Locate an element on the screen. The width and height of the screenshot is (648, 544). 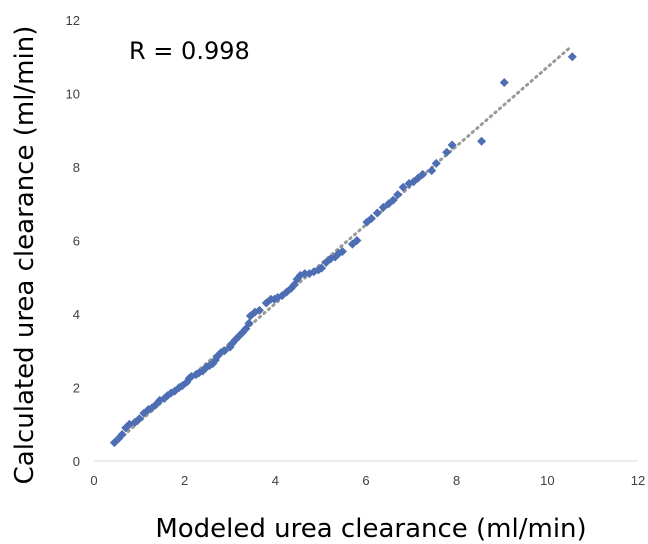
y-tick-label: 6 is located at coordinates (76, 241).